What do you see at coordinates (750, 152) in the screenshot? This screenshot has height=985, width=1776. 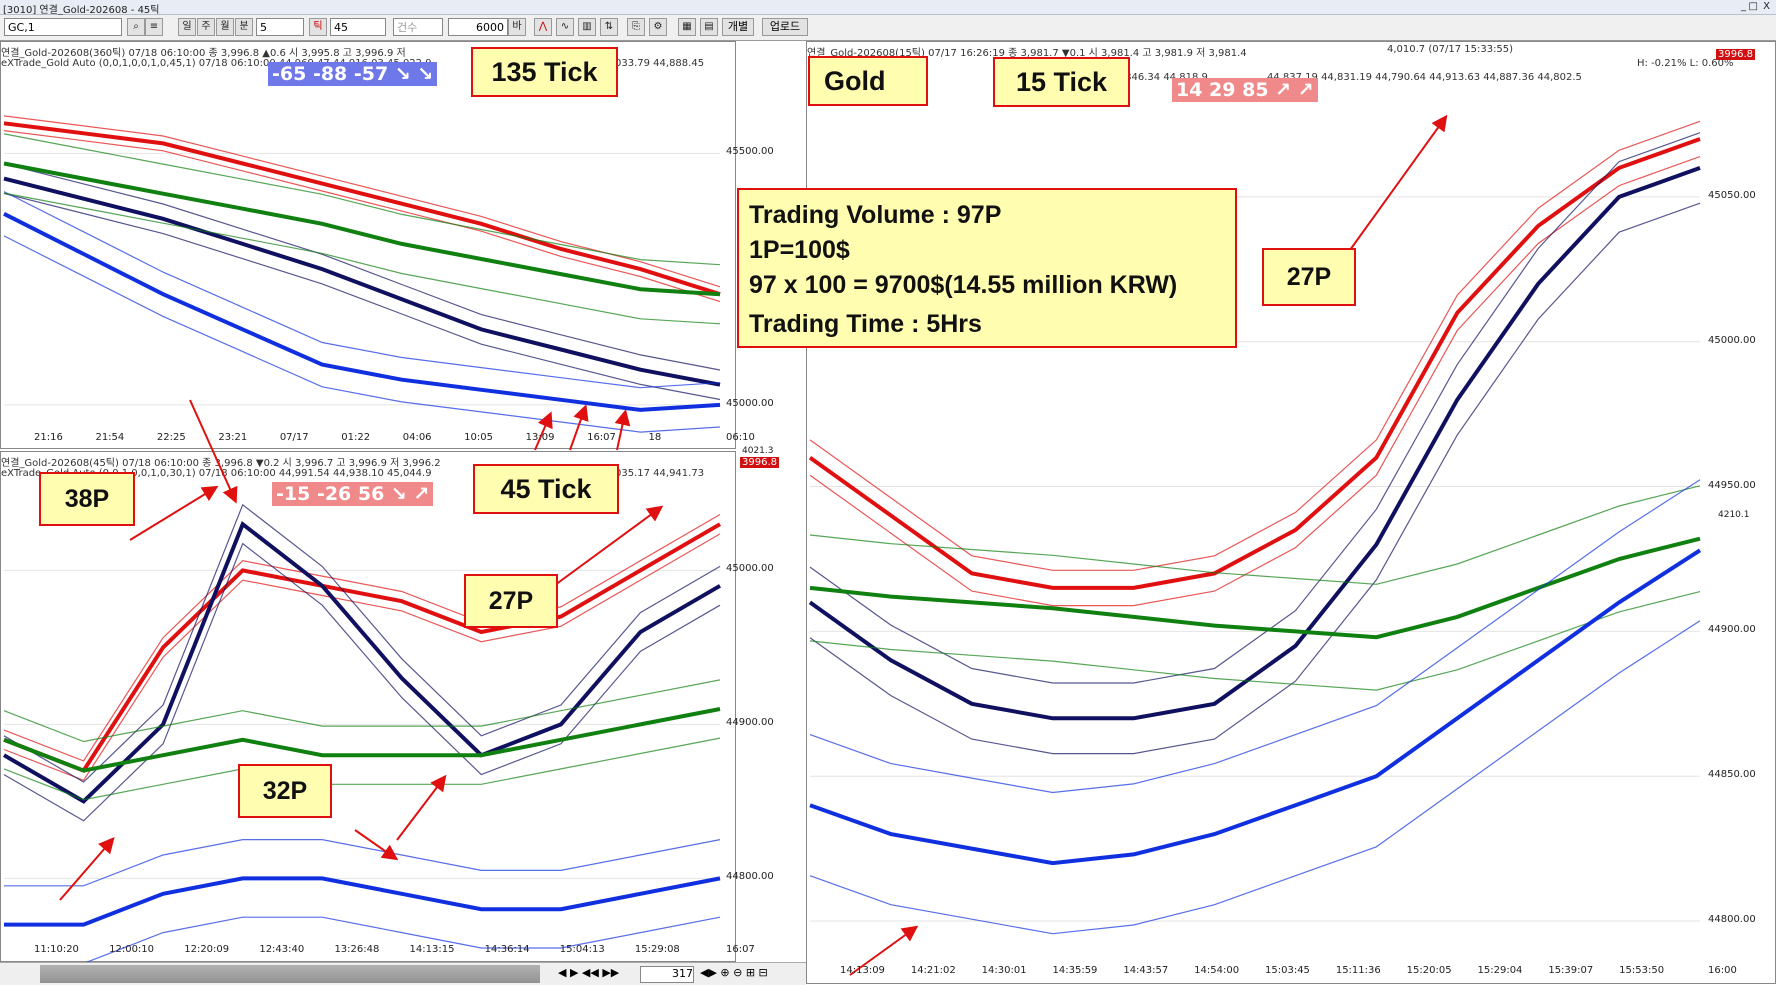 I see `price-axis-label: 45500.00` at bounding box center [750, 152].